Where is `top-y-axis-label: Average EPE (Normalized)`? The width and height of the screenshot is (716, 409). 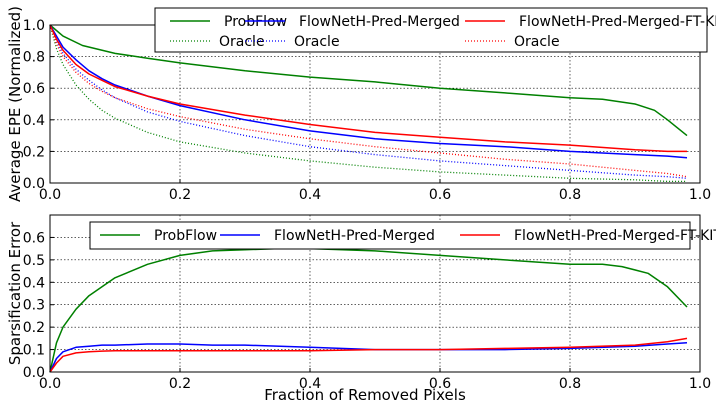 top-y-axis-label: Average EPE (Normalized) is located at coordinates (15, 104).